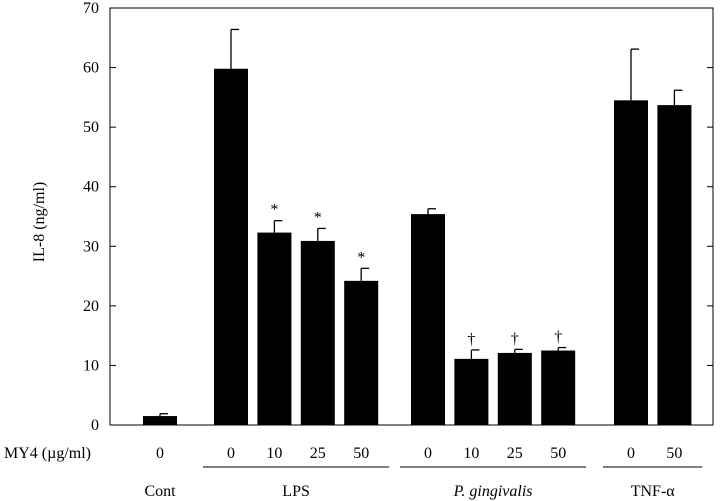  I want to click on y-axis-title: IL-8 (ng/ml), so click(39, 222).